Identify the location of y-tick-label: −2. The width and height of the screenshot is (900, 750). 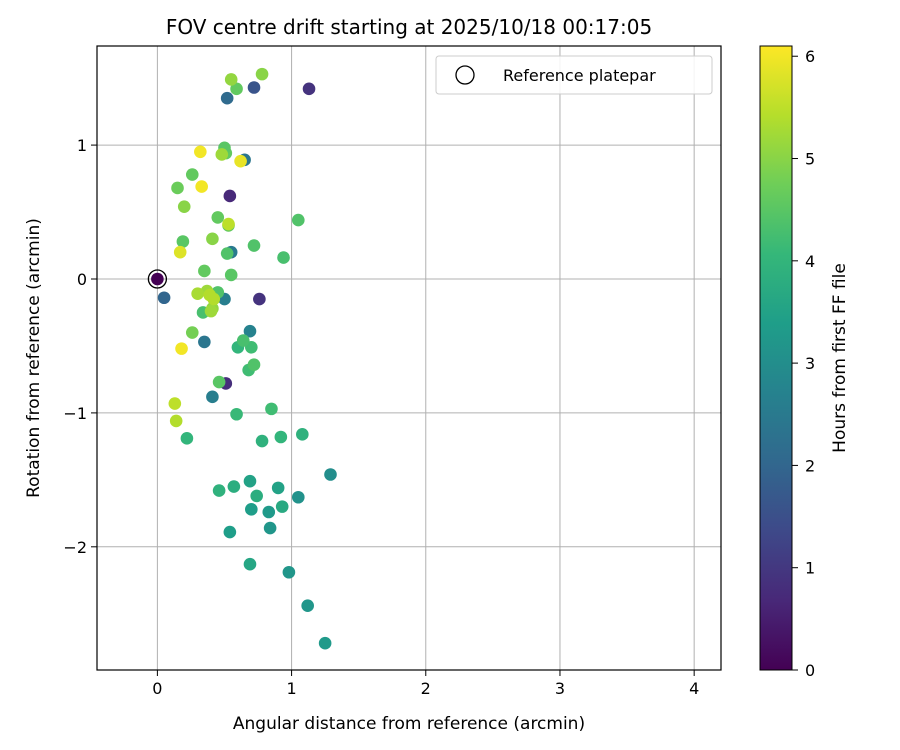
(75, 547).